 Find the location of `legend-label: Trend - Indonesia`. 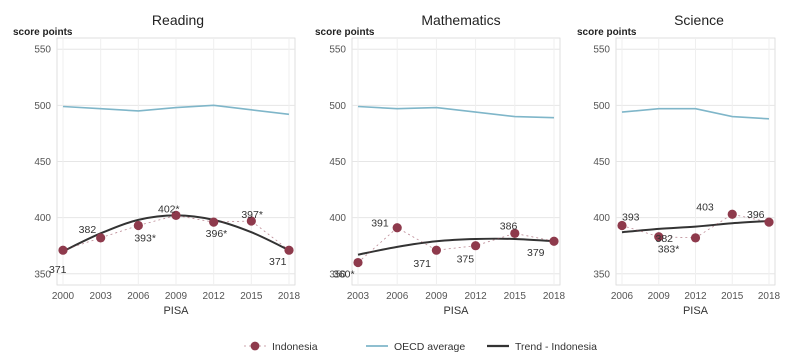

legend-label: Trend - Indonesia is located at coordinates (556, 347).